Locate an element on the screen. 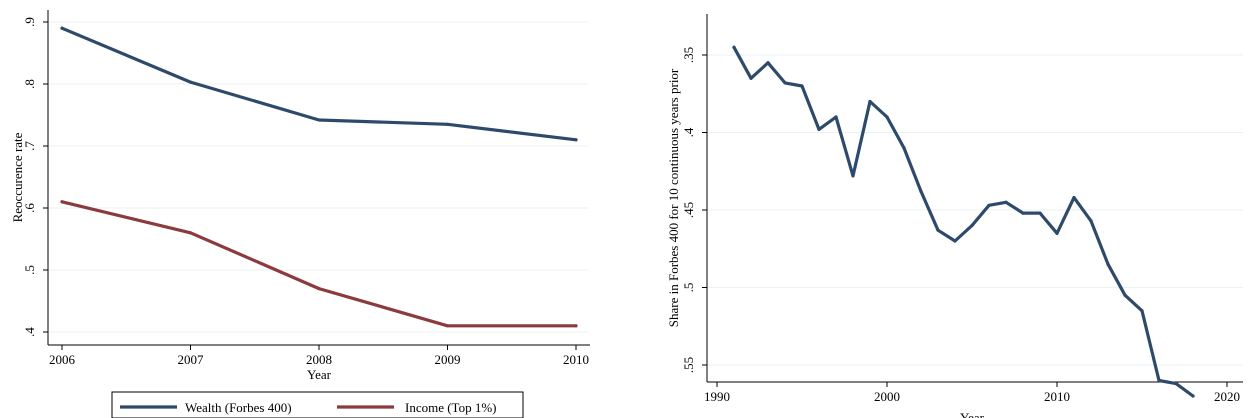 The width and height of the screenshot is (1248, 418). x-tick-label: 2008 is located at coordinates (319, 359).